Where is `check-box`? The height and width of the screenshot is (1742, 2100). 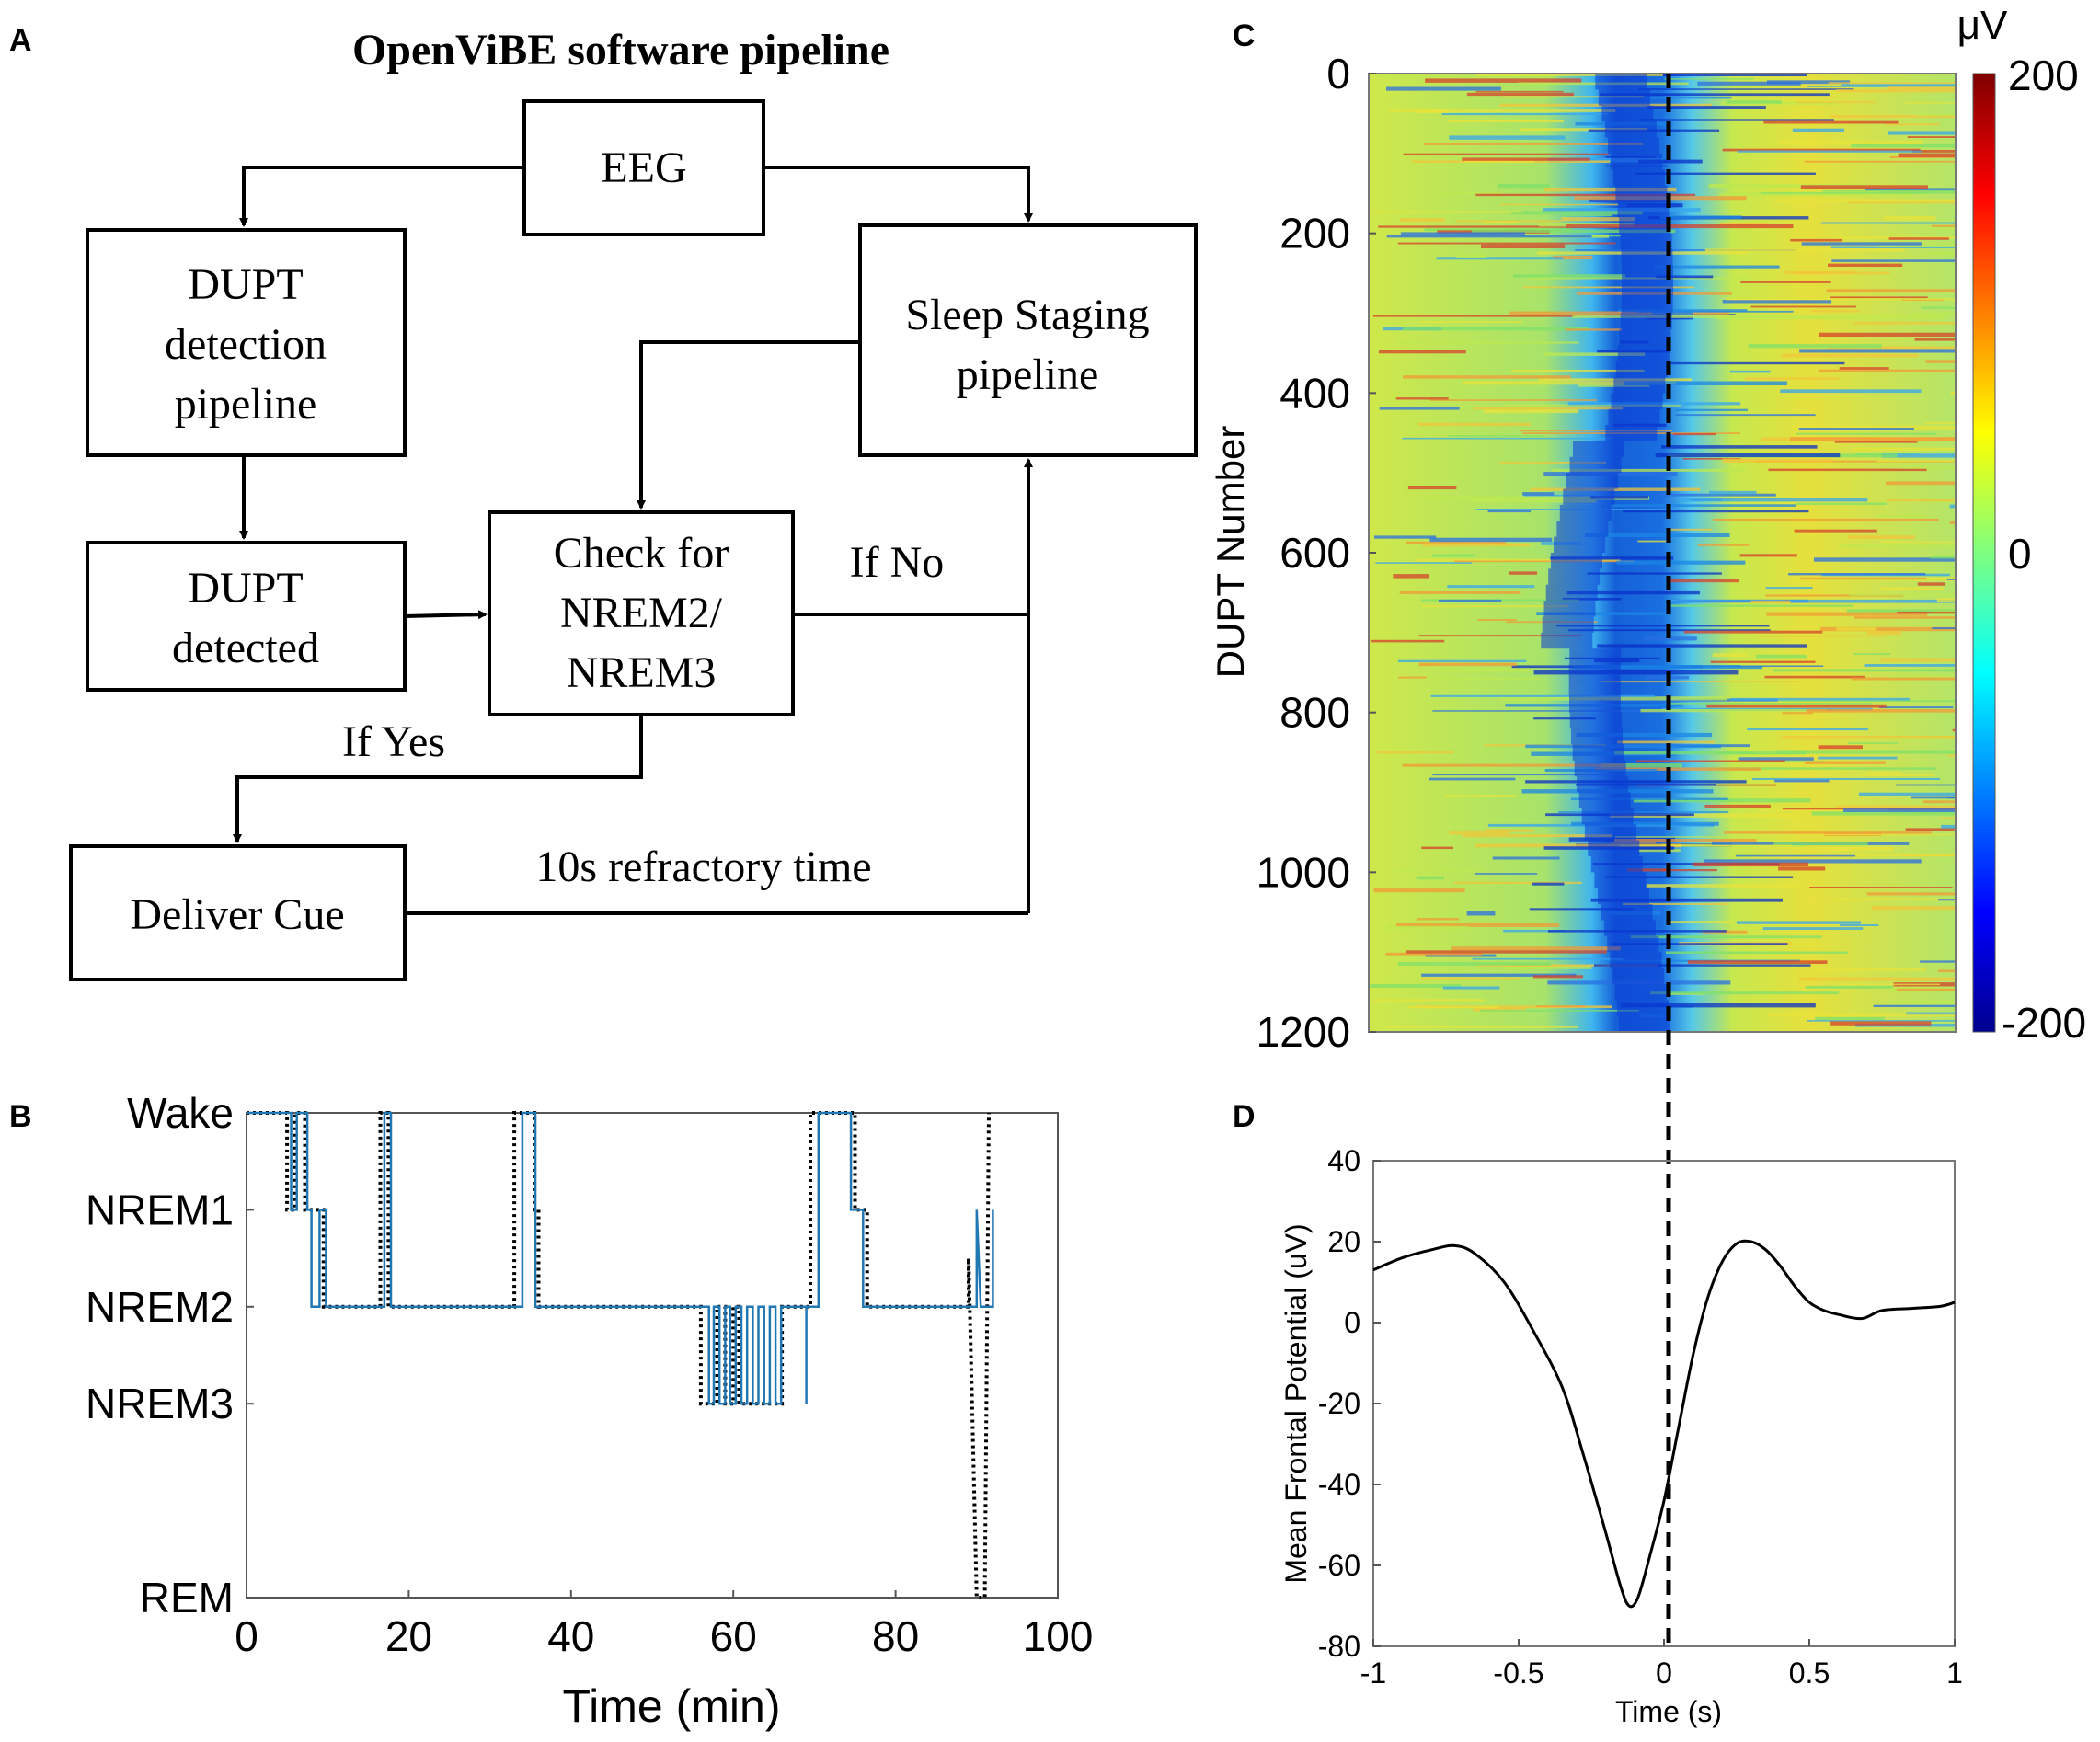
check-box is located at coordinates (641, 613).